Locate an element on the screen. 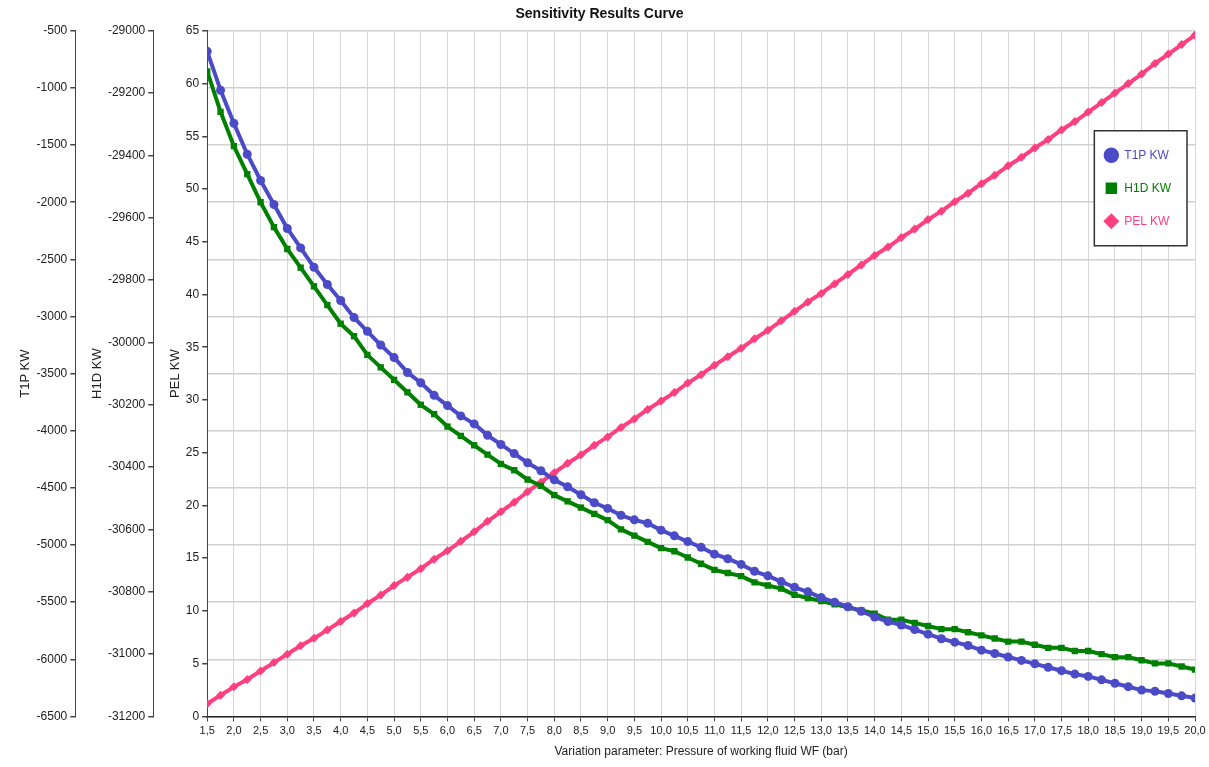  x-tick-label: 16,0 is located at coordinates (981, 730).